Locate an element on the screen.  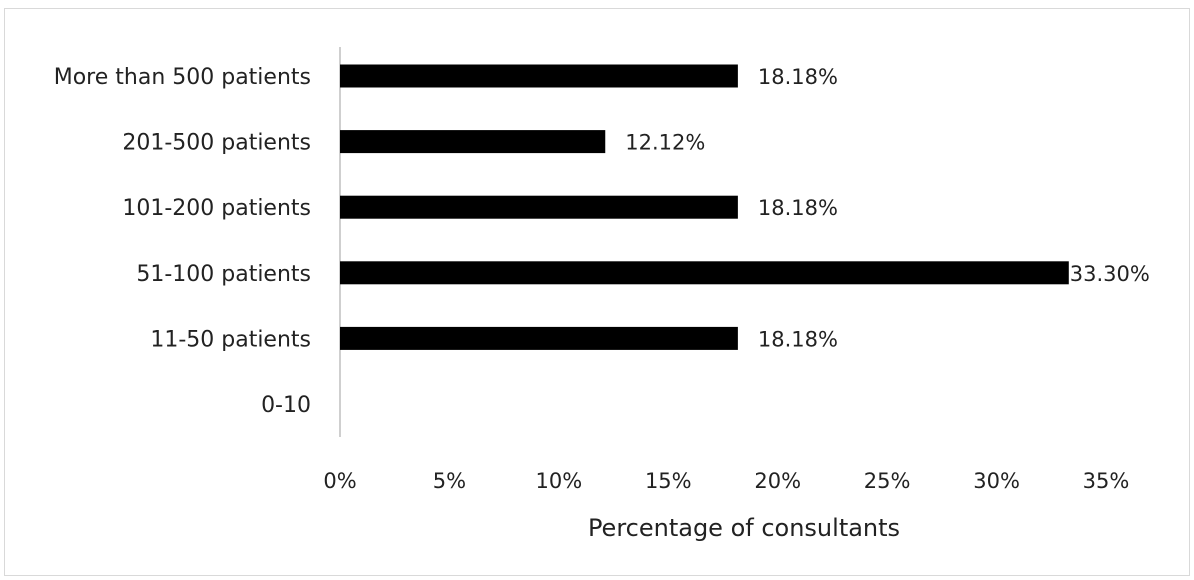
x-tick-label: 30% is located at coordinates (996, 481).